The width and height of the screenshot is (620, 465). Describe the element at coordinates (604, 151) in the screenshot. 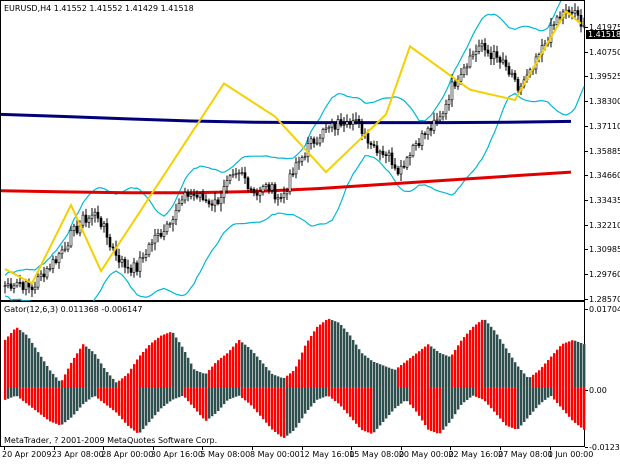

I see `price-label: 1.35885` at that location.